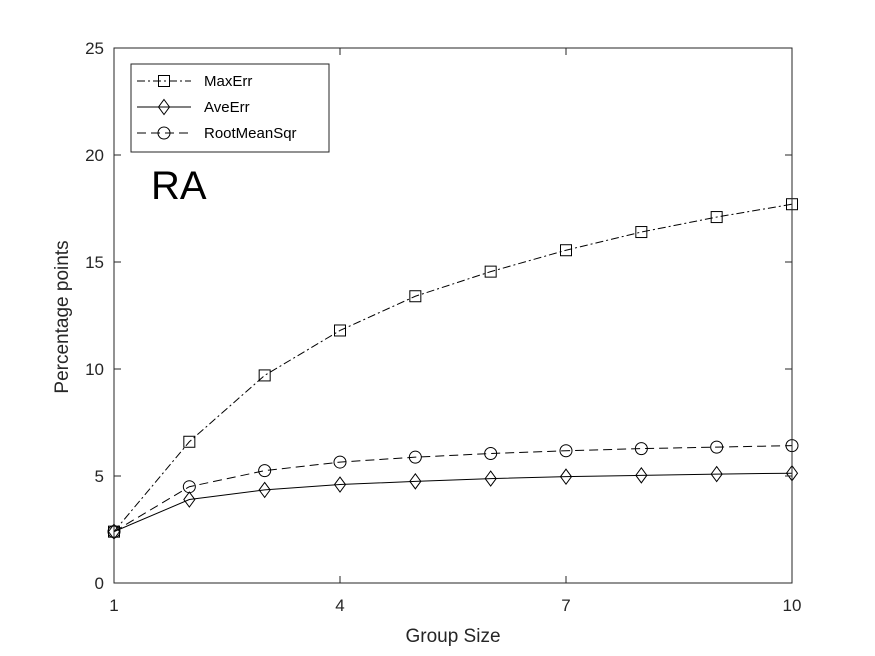 This screenshot has width=875, height=656. Describe the element at coordinates (452, 636) in the screenshot. I see `x-axis-label: Group Size` at that location.